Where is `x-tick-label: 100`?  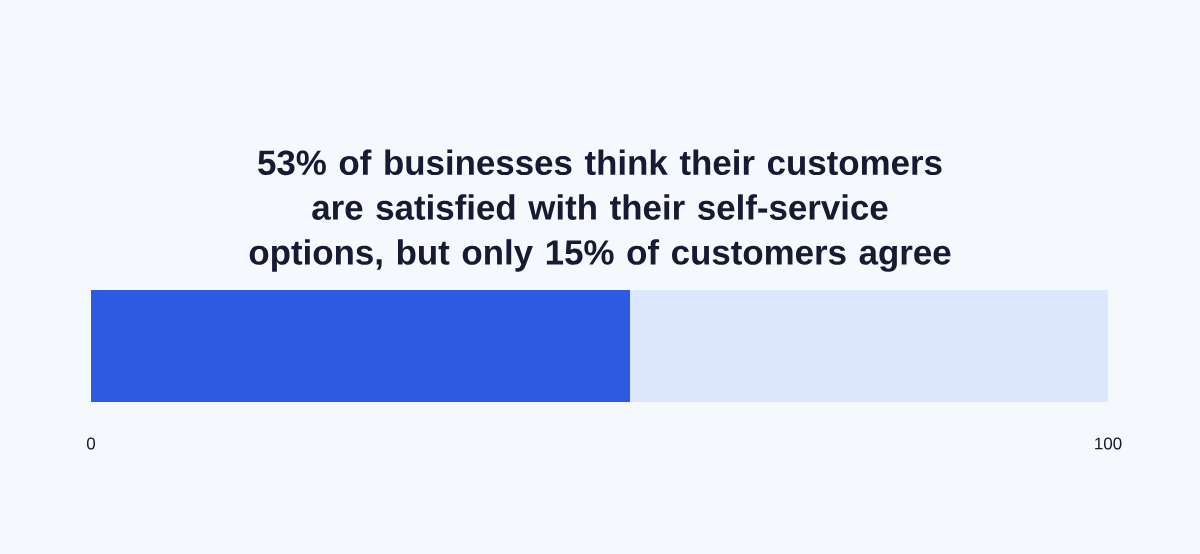
x-tick-label: 100 is located at coordinates (1108, 443).